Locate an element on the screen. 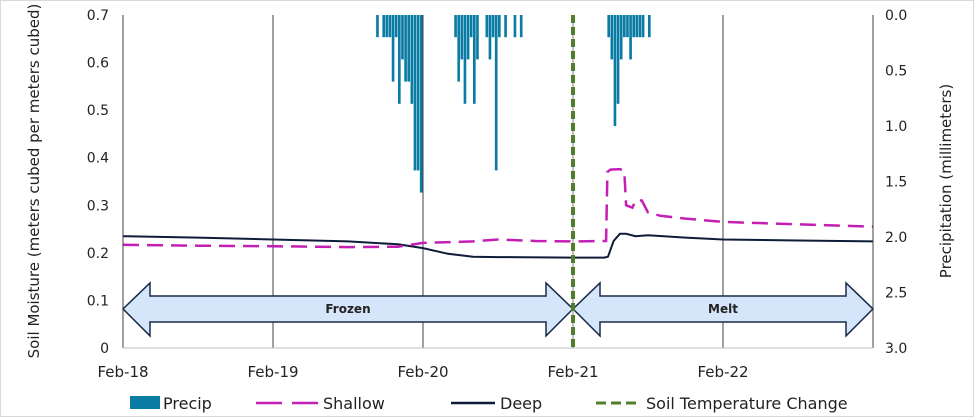 The height and width of the screenshot is (420, 974). y-tick-label: 0.2 is located at coordinates (98, 254).